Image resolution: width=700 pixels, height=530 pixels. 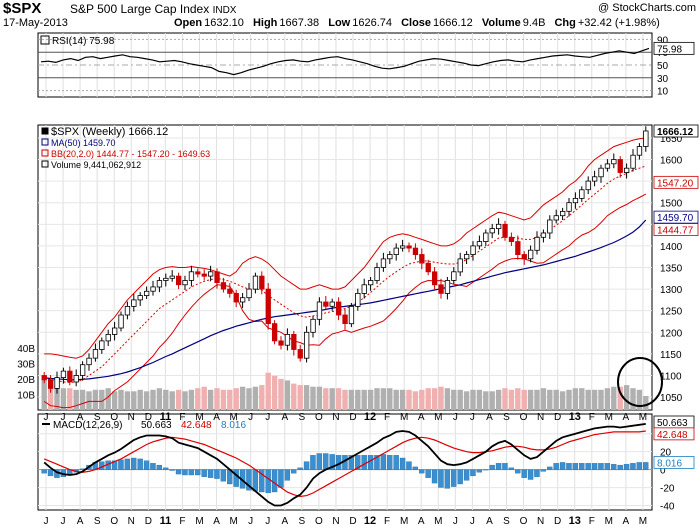 What do you see at coordinates (671, 161) in the screenshot?
I see `price-tick-label: 1600` at bounding box center [671, 161].